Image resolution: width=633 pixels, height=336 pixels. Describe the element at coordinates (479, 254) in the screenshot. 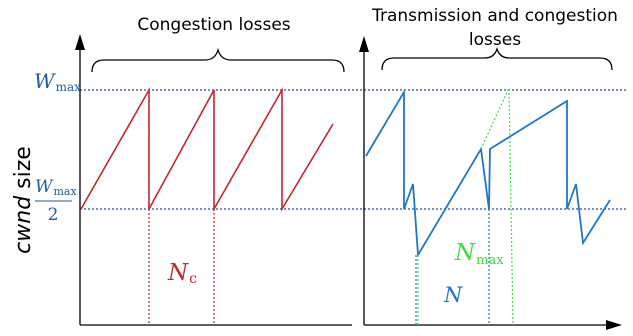

I see `nmax-label: Nmax` at that location.